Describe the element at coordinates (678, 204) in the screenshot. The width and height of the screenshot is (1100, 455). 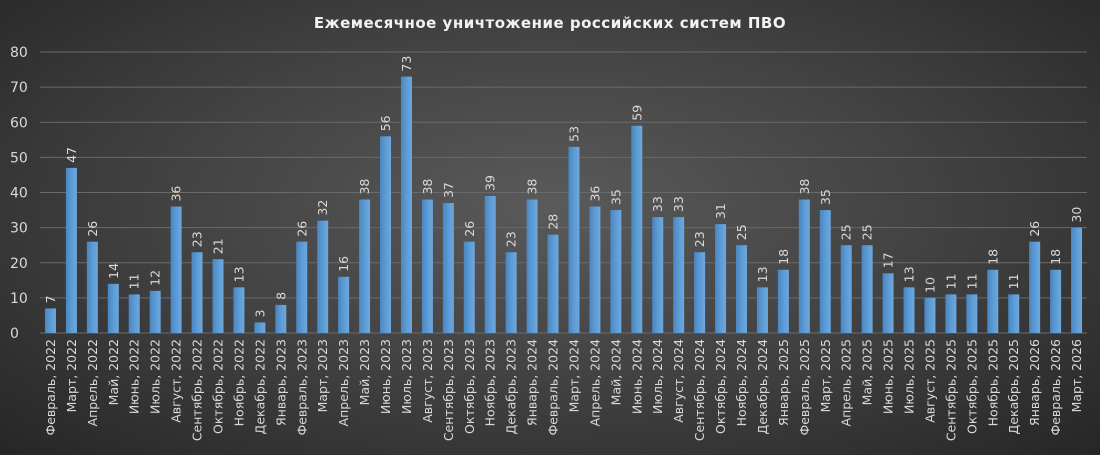
I see `data-label: 33` at that location.